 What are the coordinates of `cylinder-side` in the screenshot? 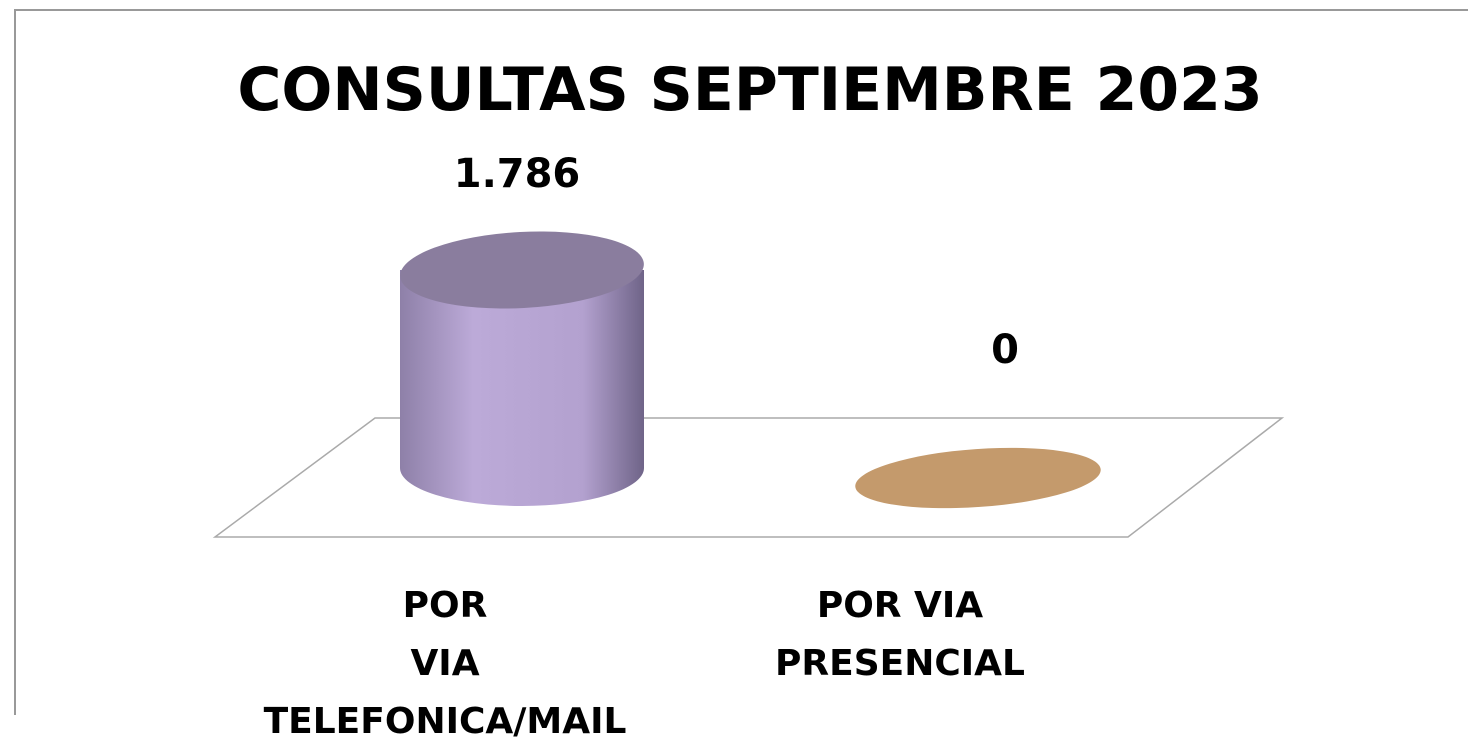 It's located at (522, 388).